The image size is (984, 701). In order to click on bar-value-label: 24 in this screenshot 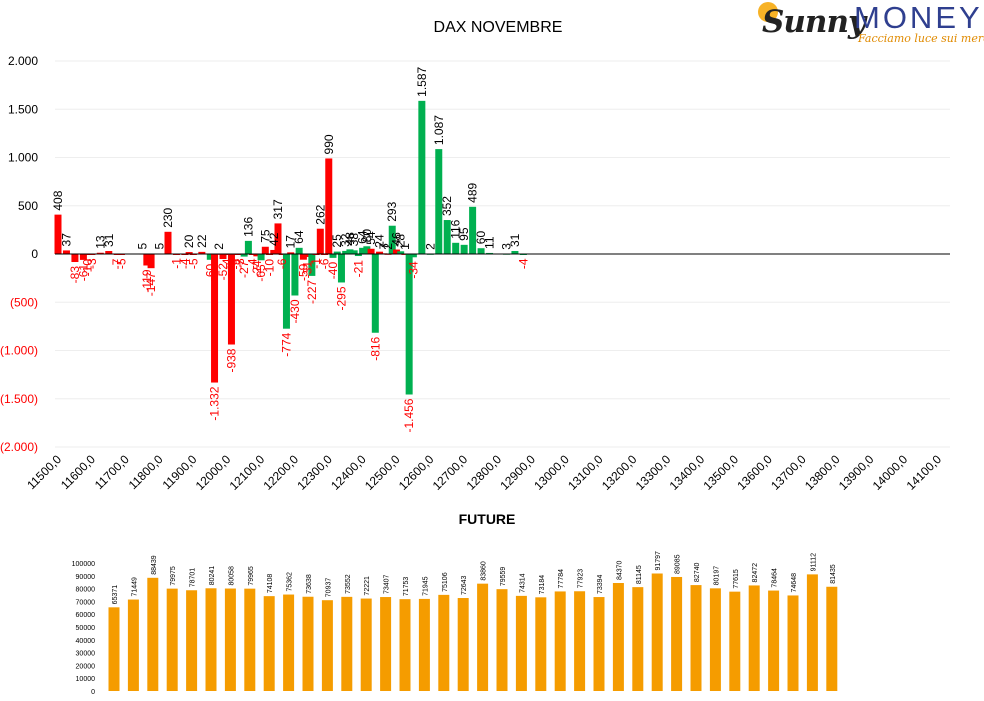, I will do `click(380, 241)`.